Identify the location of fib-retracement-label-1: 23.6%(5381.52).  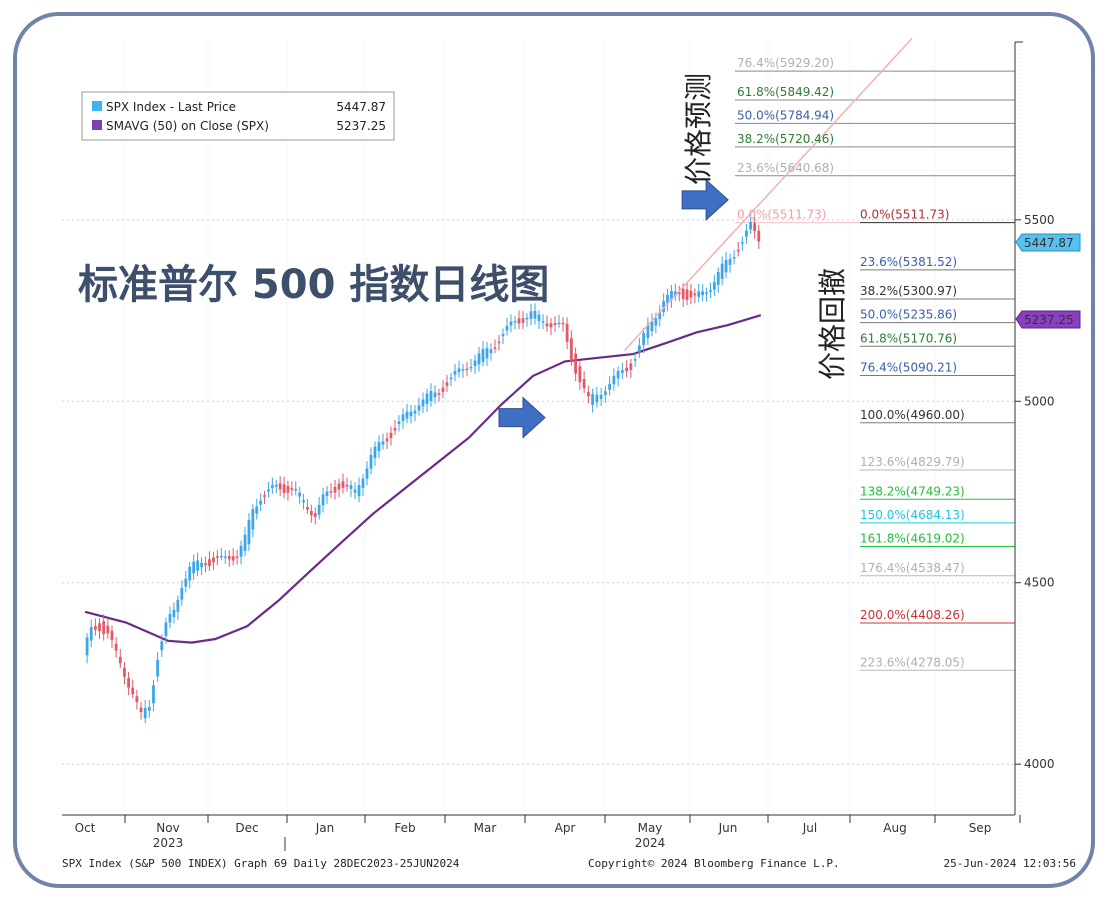
(908, 262).